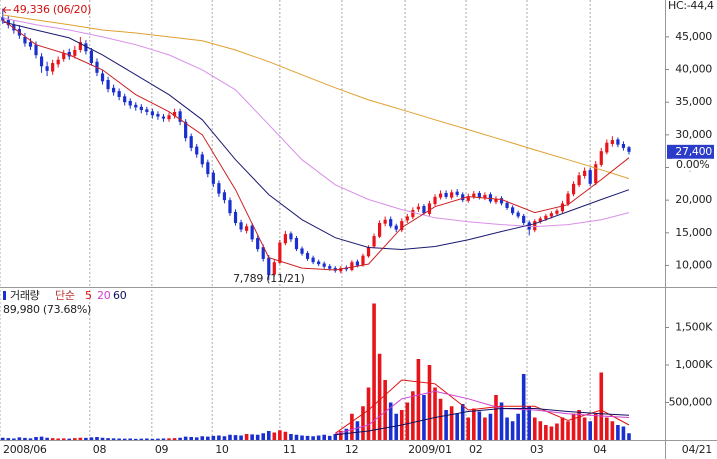 This screenshot has height=459, width=717. I want to click on volume-legend-name: 거래량, so click(25, 295).